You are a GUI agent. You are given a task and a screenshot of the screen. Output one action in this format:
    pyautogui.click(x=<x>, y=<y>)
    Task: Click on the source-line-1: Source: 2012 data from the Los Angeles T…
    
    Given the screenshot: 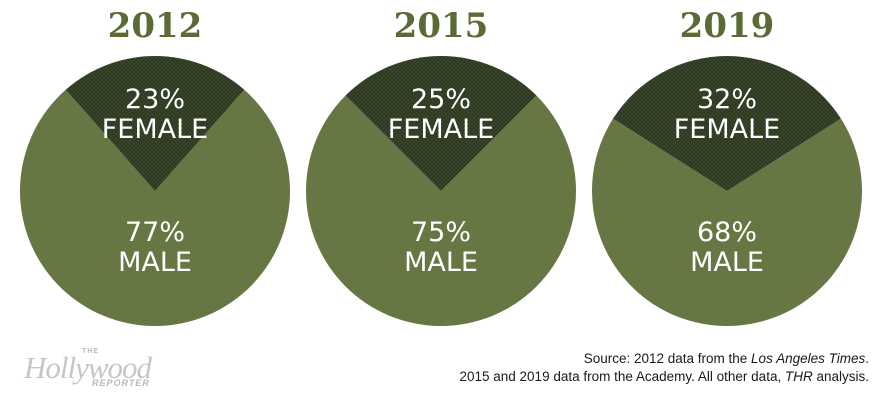 What is the action you would take?
    pyautogui.click(x=589, y=359)
    